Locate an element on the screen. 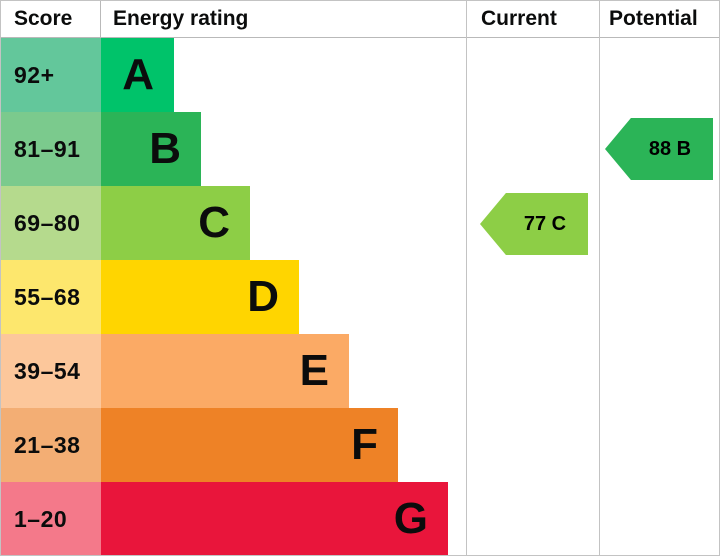 This screenshot has width=720, height=556. current-rating-label: 77 C is located at coordinates (545, 223).